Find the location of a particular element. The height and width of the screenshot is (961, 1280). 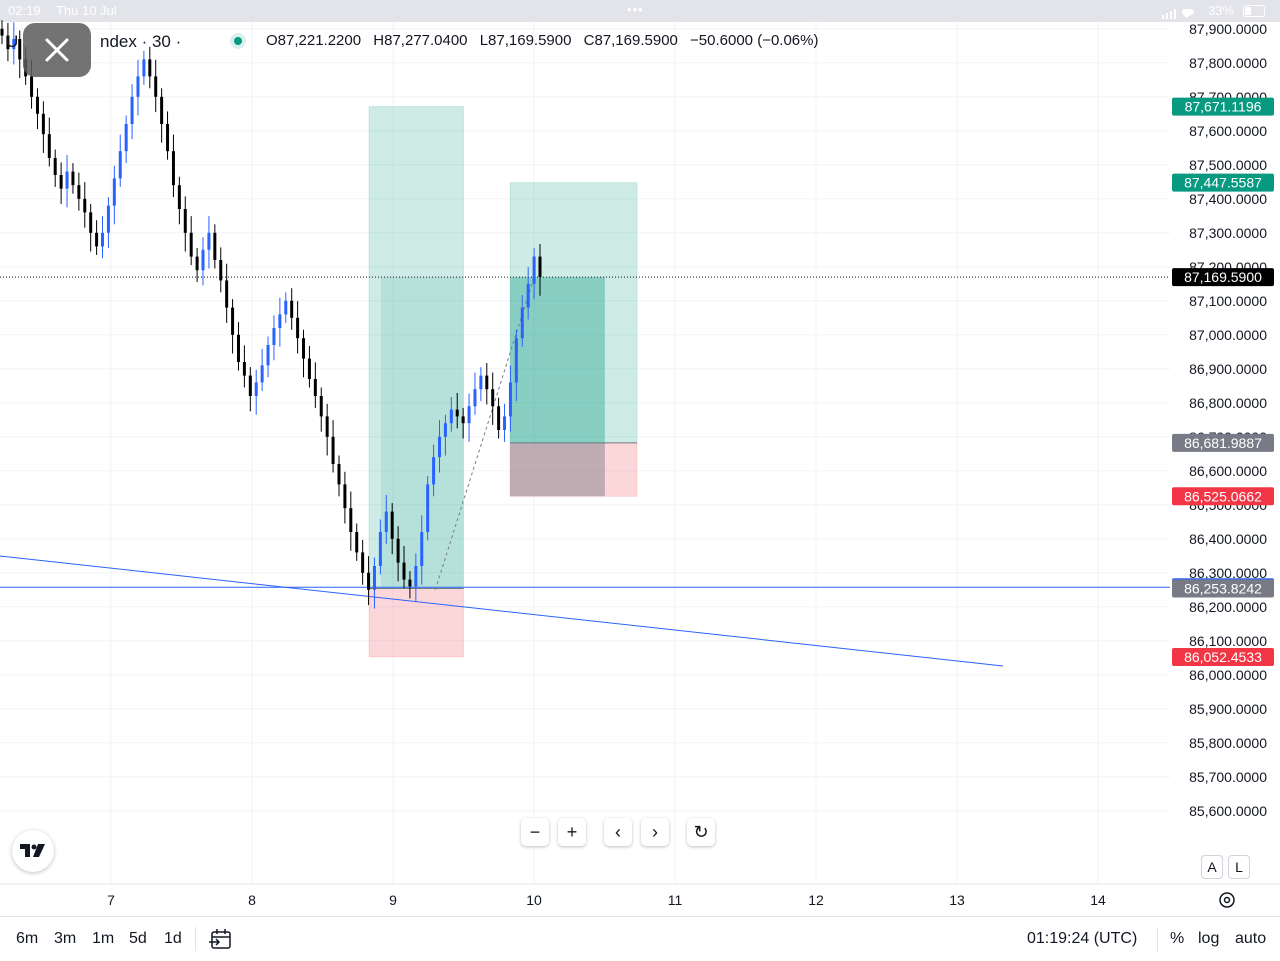

status-bar: 02:19 Thu 10 Jul ••• 33% is located at coordinates (640, 11).